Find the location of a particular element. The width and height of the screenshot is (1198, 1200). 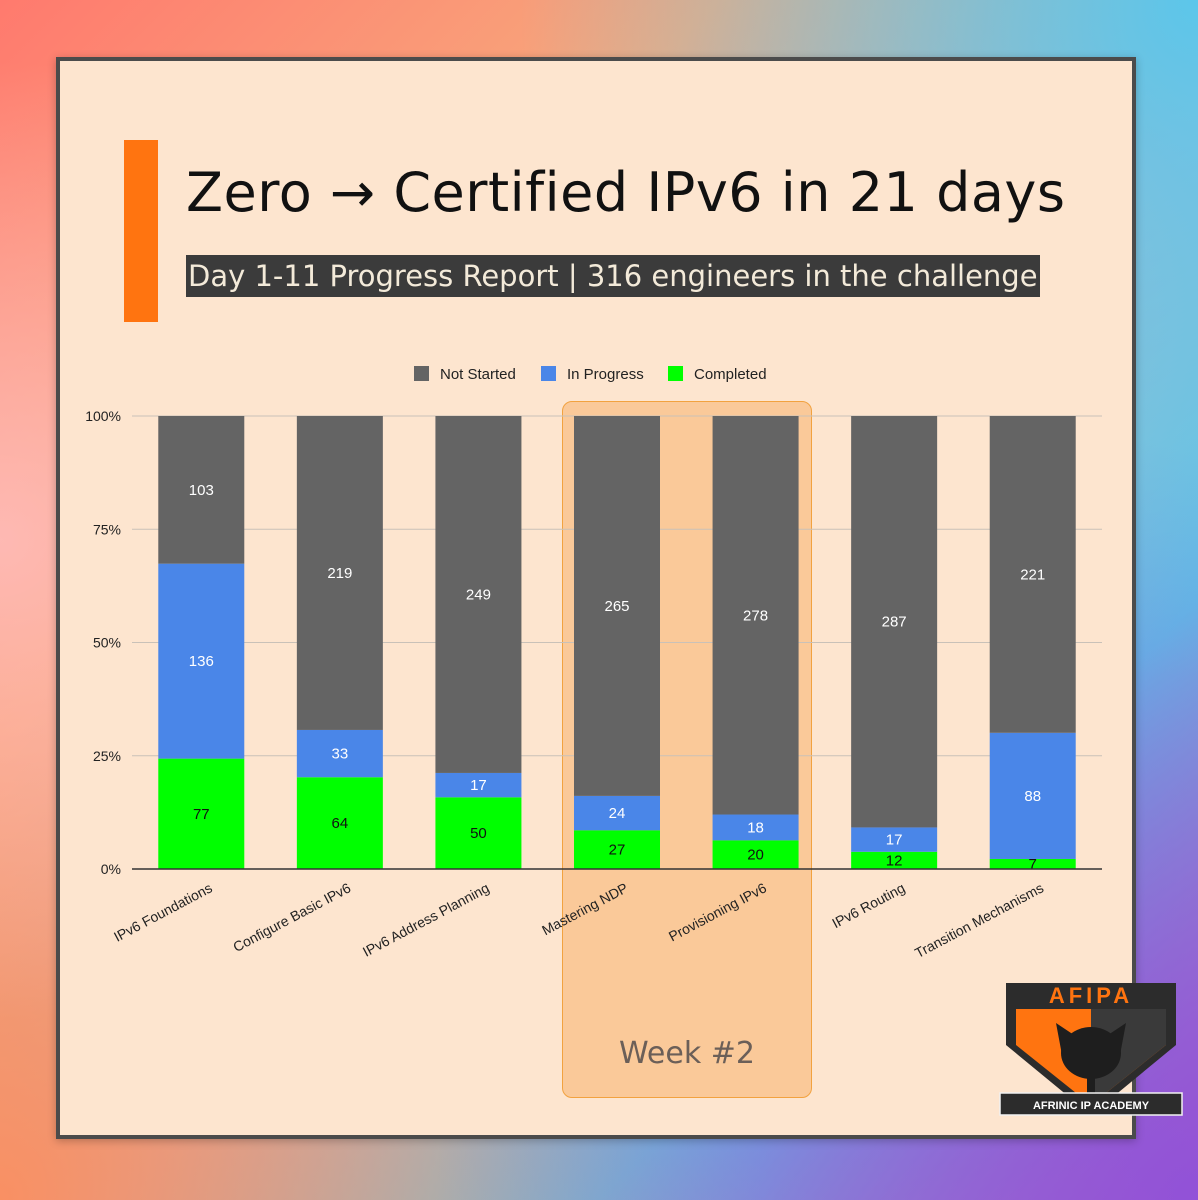

legend-label: In Progress is located at coordinates (605, 374).